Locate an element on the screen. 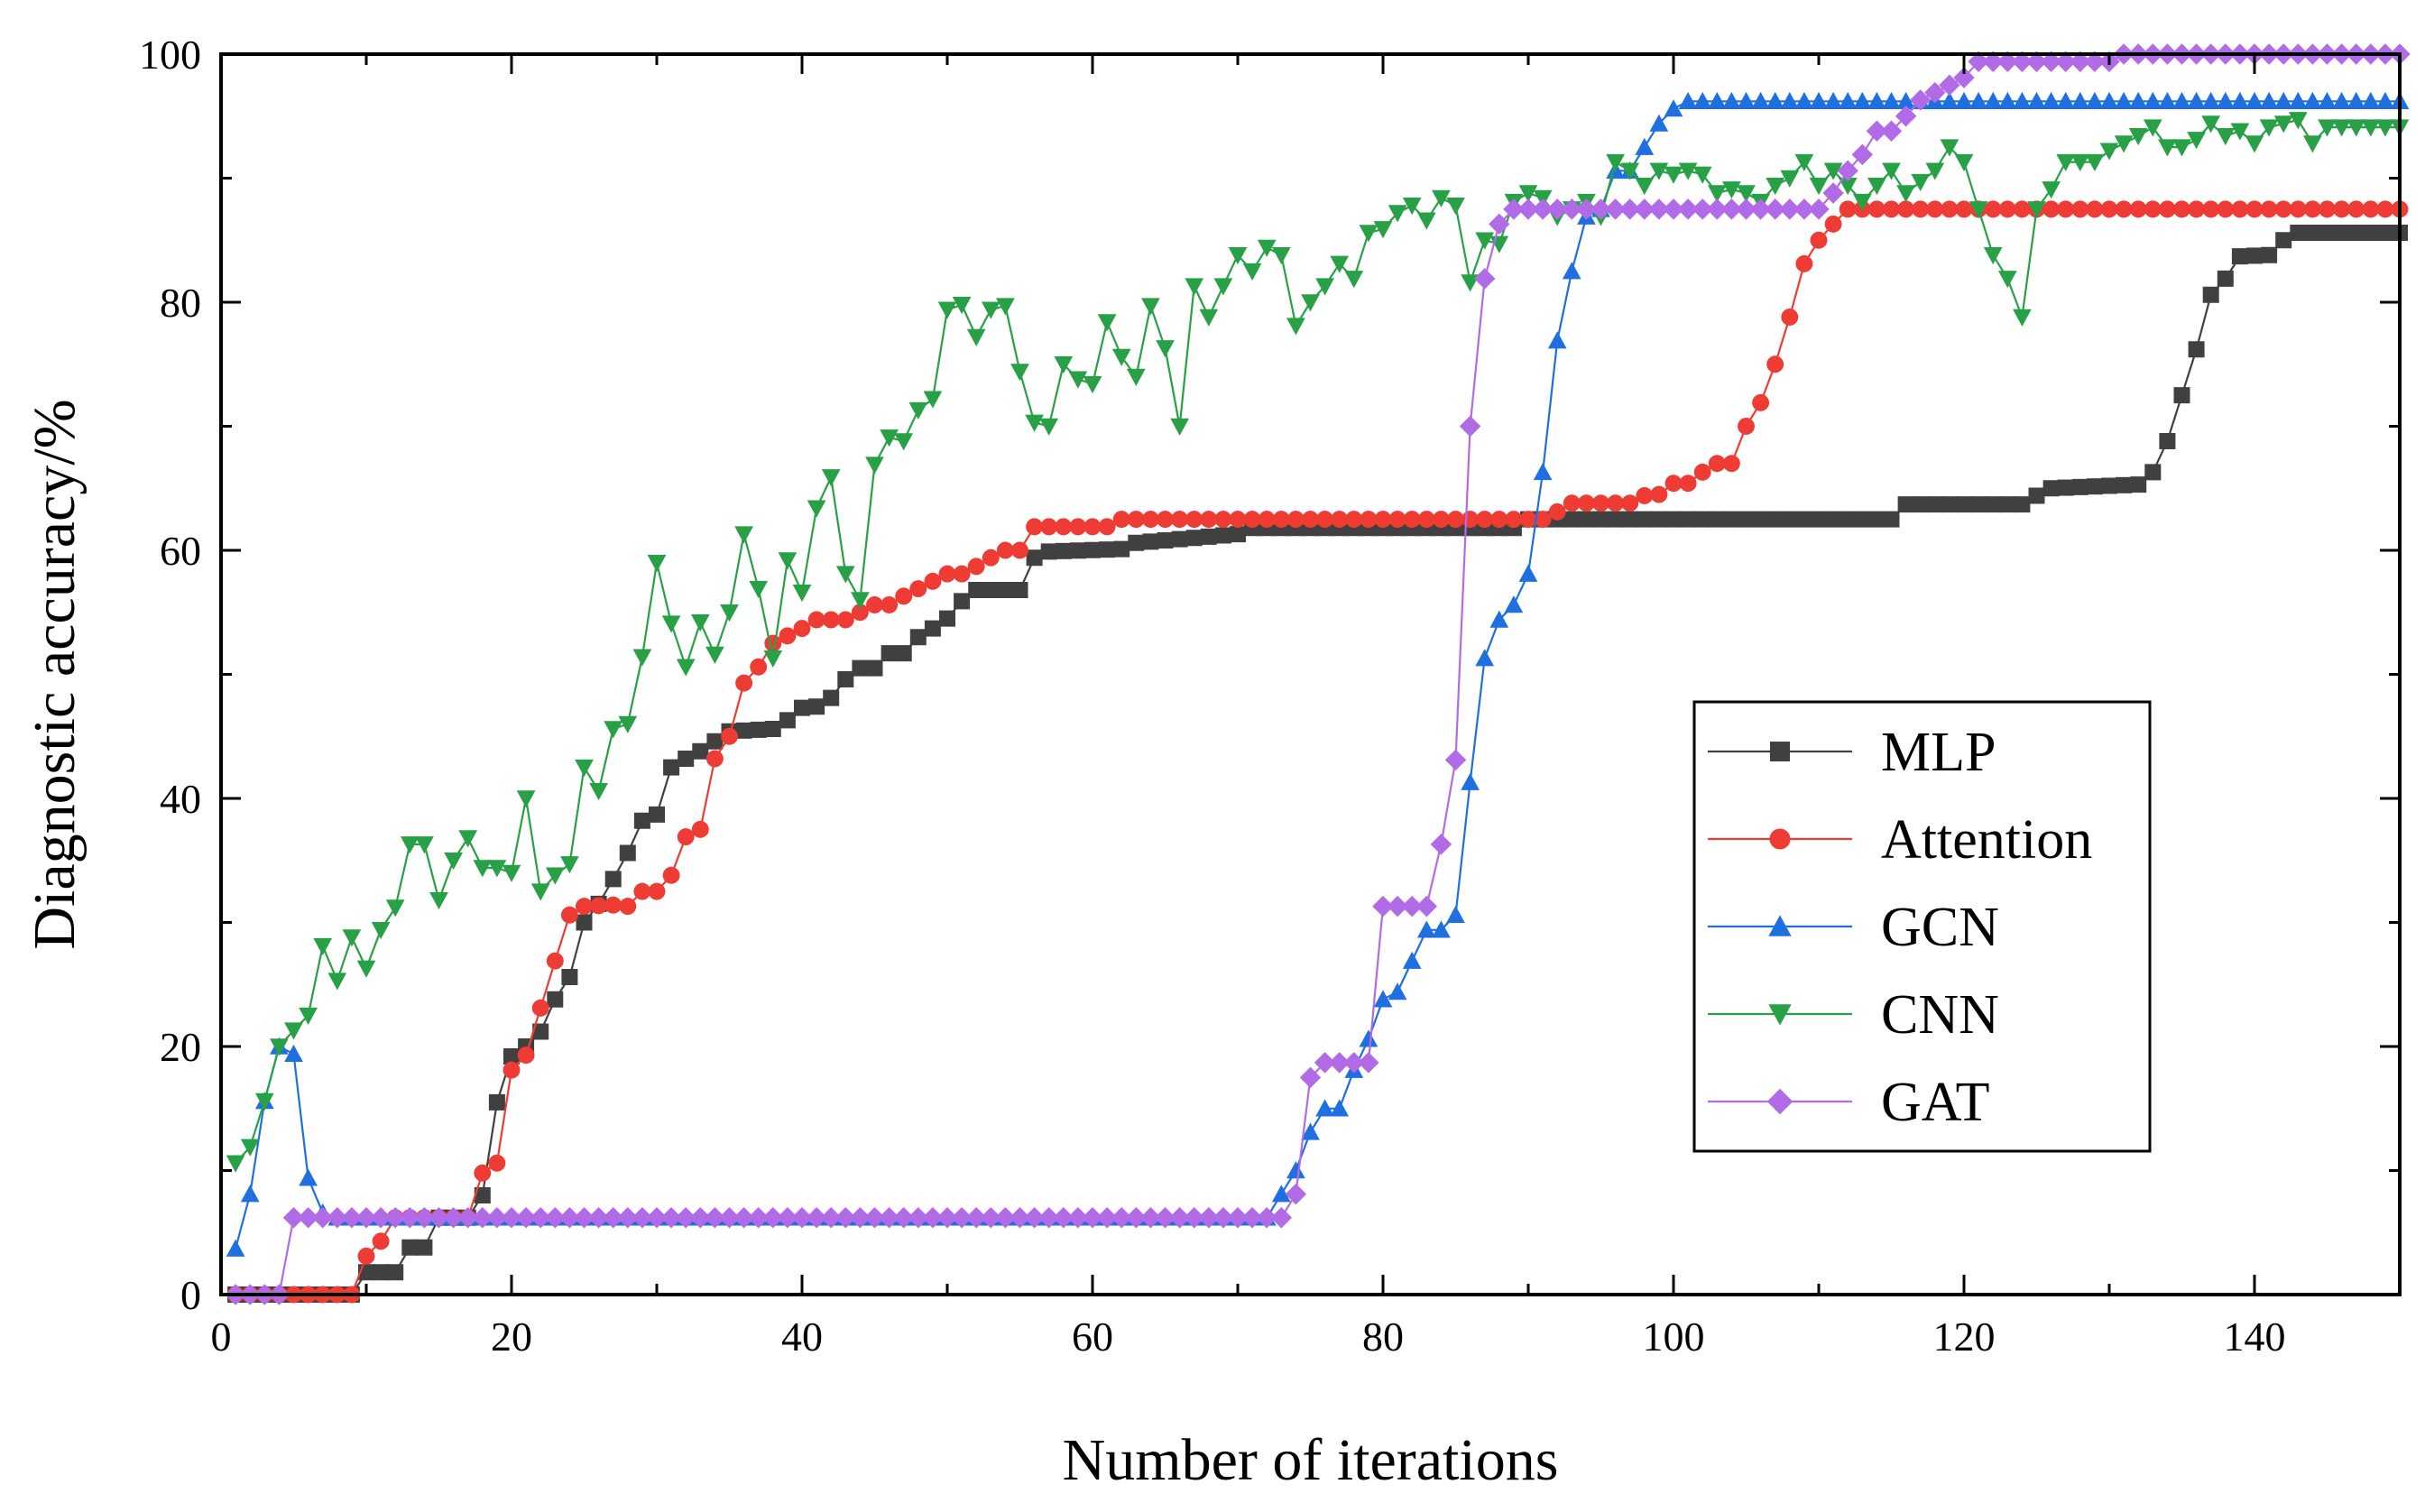  legend-item-mlp: MLP is located at coordinates (1852, 752).